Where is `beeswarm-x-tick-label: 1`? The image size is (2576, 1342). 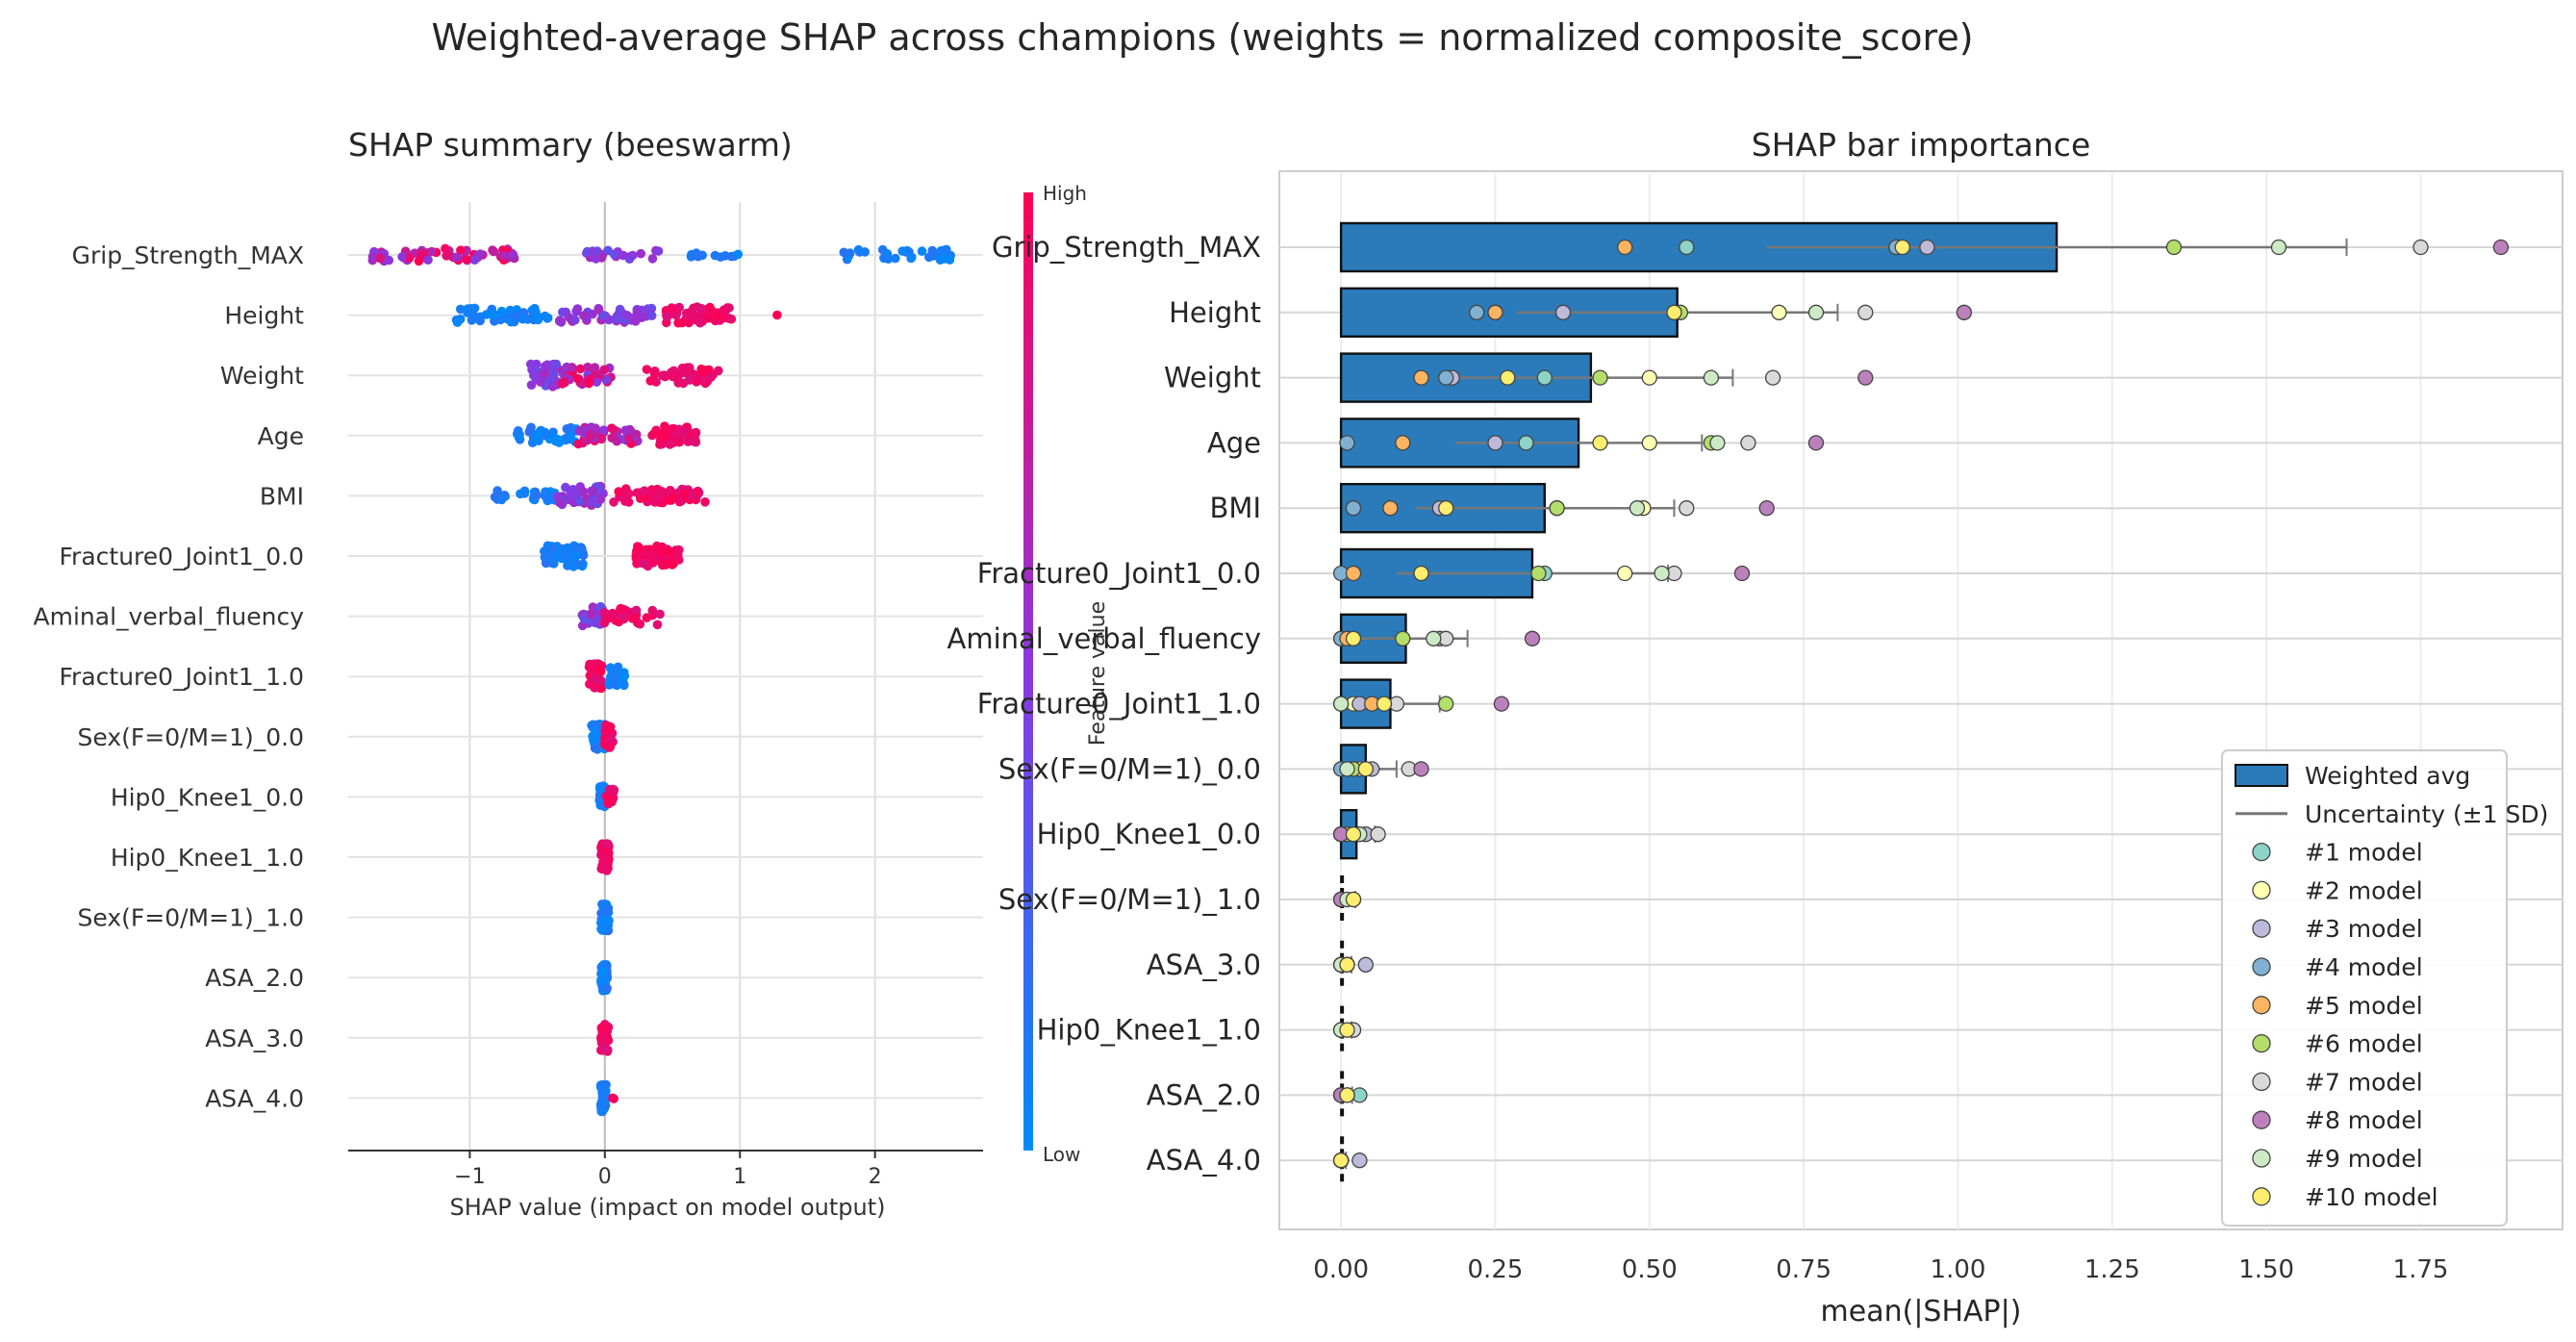 beeswarm-x-tick-label: 1 is located at coordinates (739, 1177).